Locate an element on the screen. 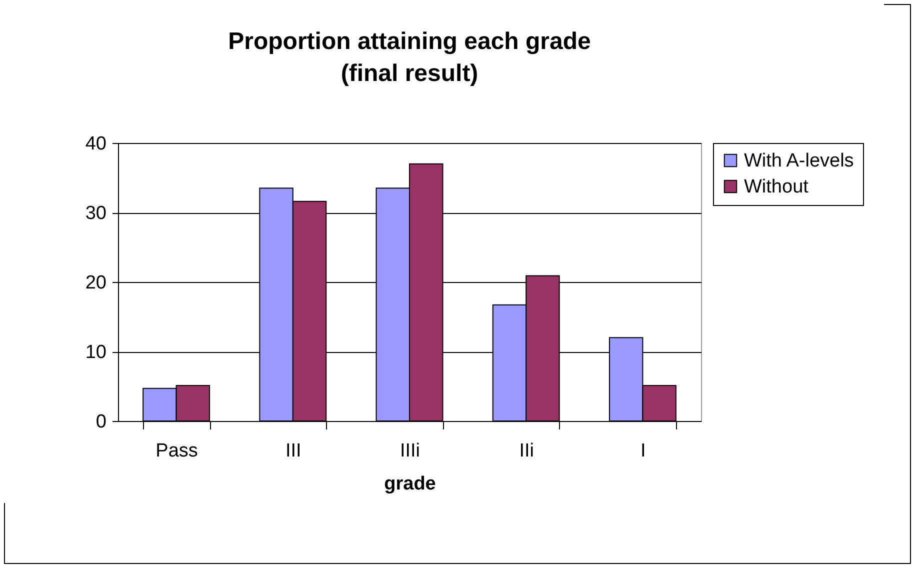 Image resolution: width=918 pixels, height=571 pixels. chart-subtitle: (final result) is located at coordinates (409, 73).